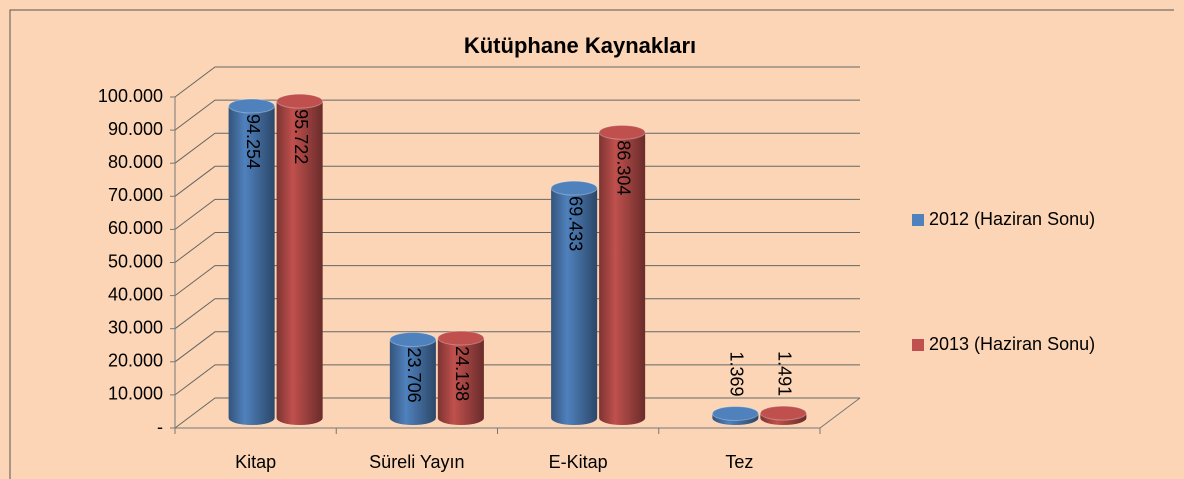  What do you see at coordinates (575, 223) in the screenshot?
I see `data-label: 69.433` at bounding box center [575, 223].